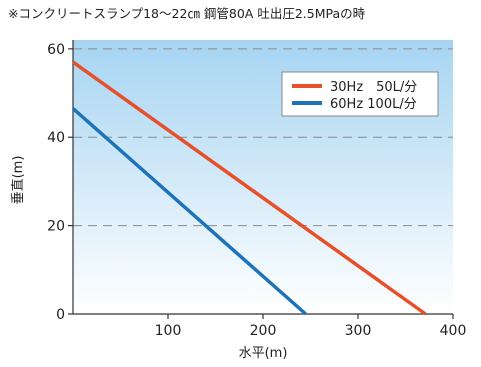  Describe the element at coordinates (18, 180) in the screenshot. I see `y-axis-label: 垂直(m)` at that location.